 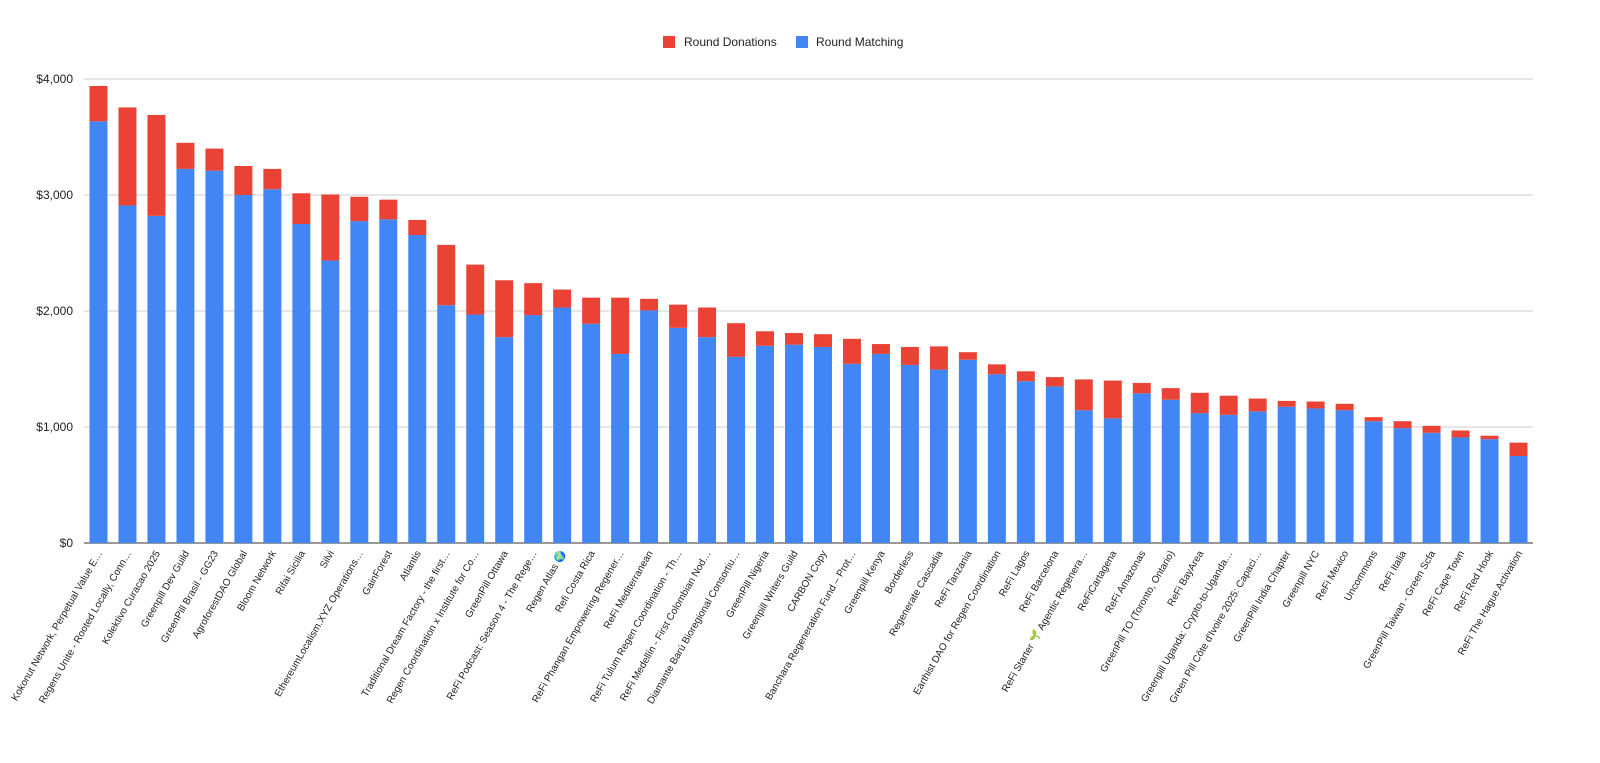 What do you see at coordinates (327, 559) in the screenshot?
I see `x-tick-label: Silvi` at bounding box center [327, 559].